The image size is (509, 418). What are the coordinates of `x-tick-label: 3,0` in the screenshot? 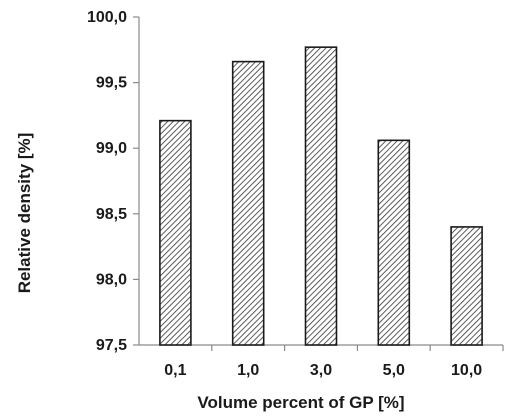 It's located at (321, 370).